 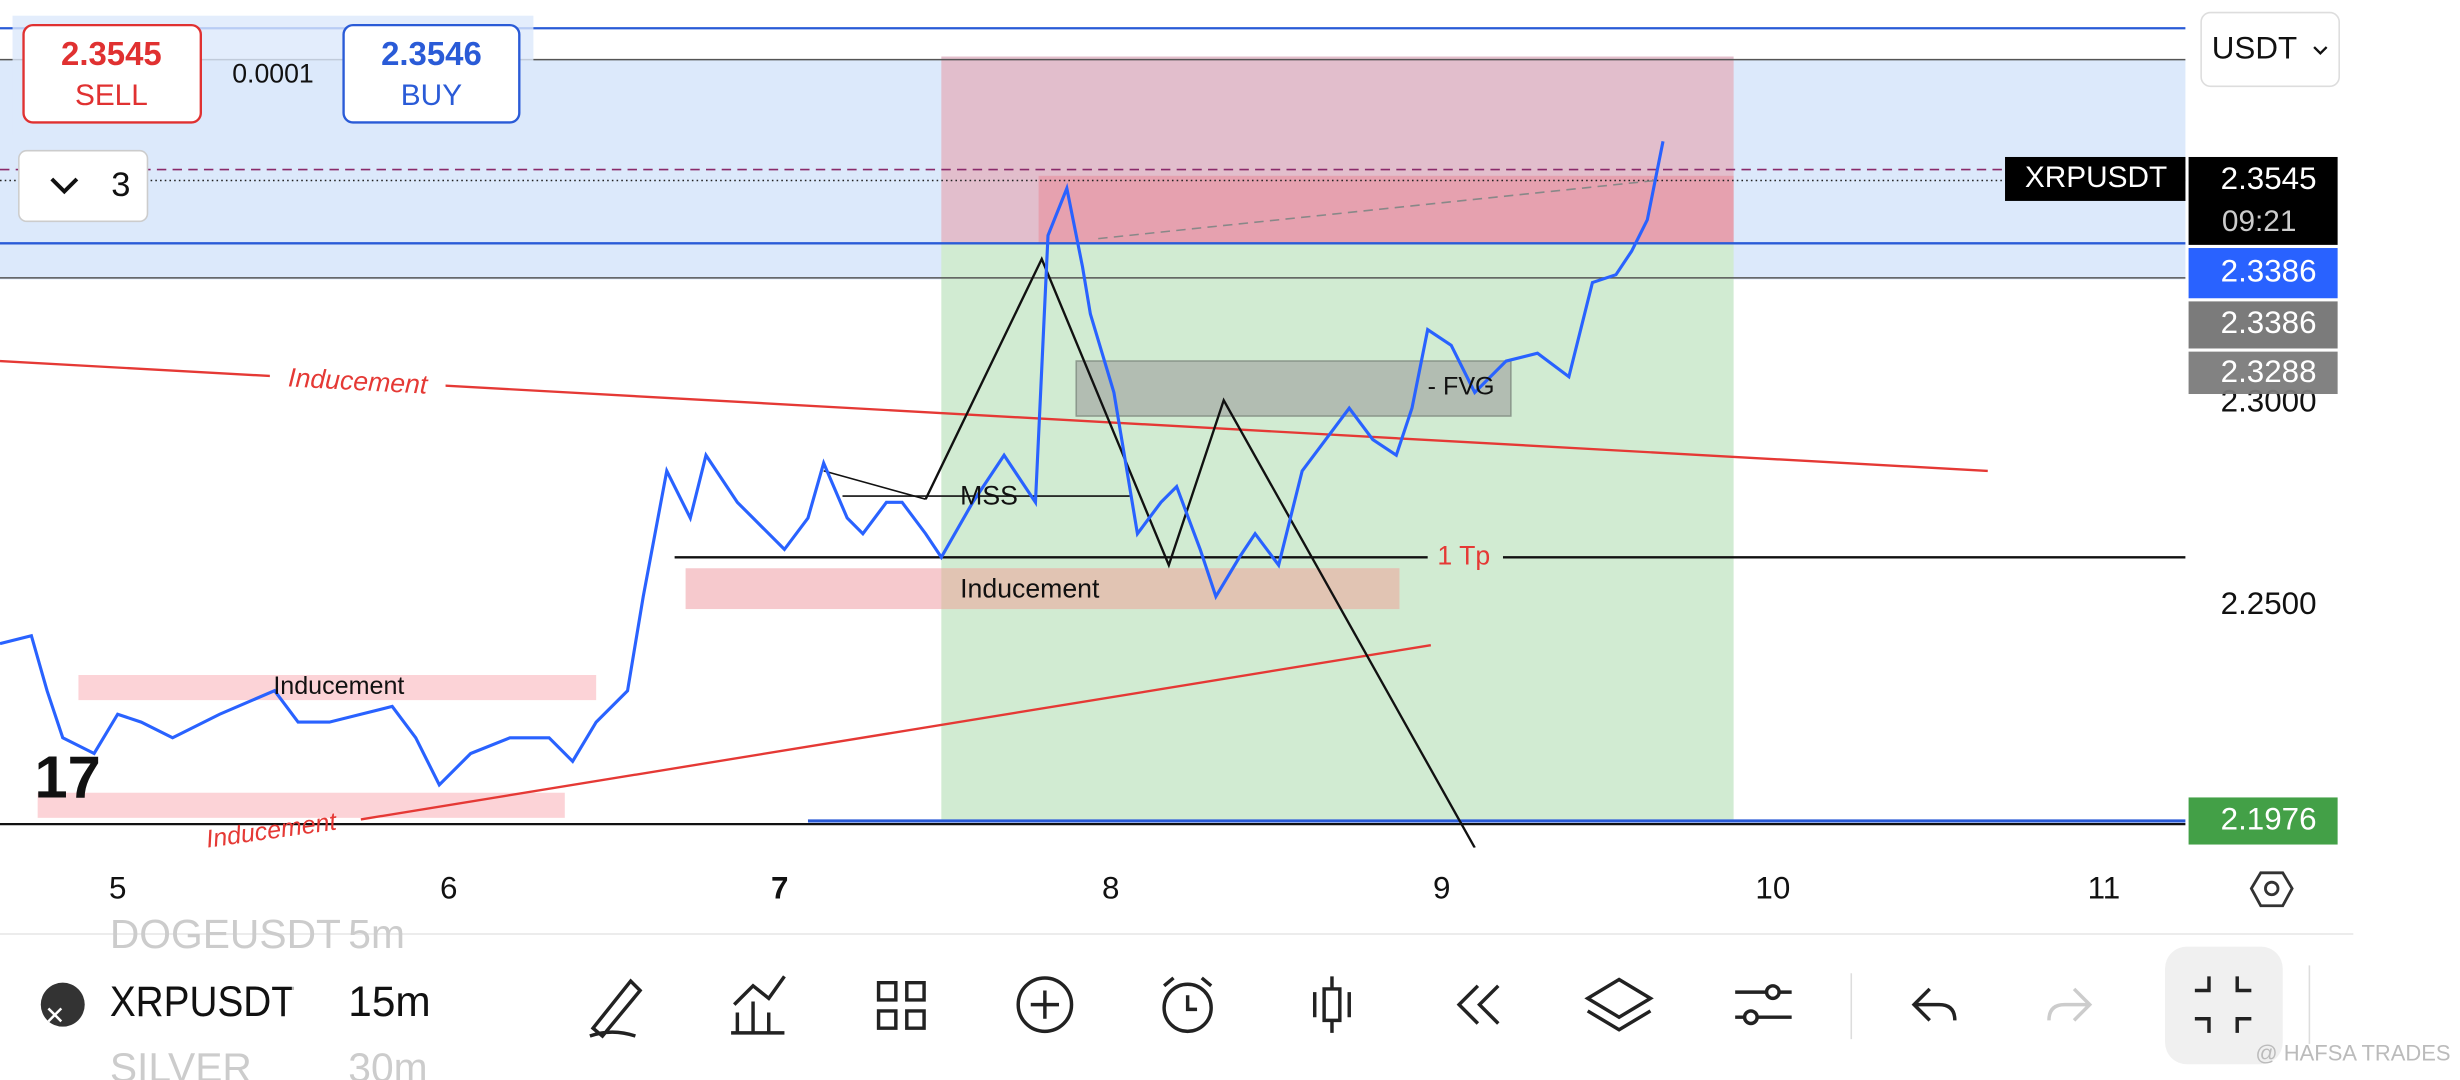 What do you see at coordinates (181, 1062) in the screenshot?
I see `ghost-symbol: SILVER` at bounding box center [181, 1062].